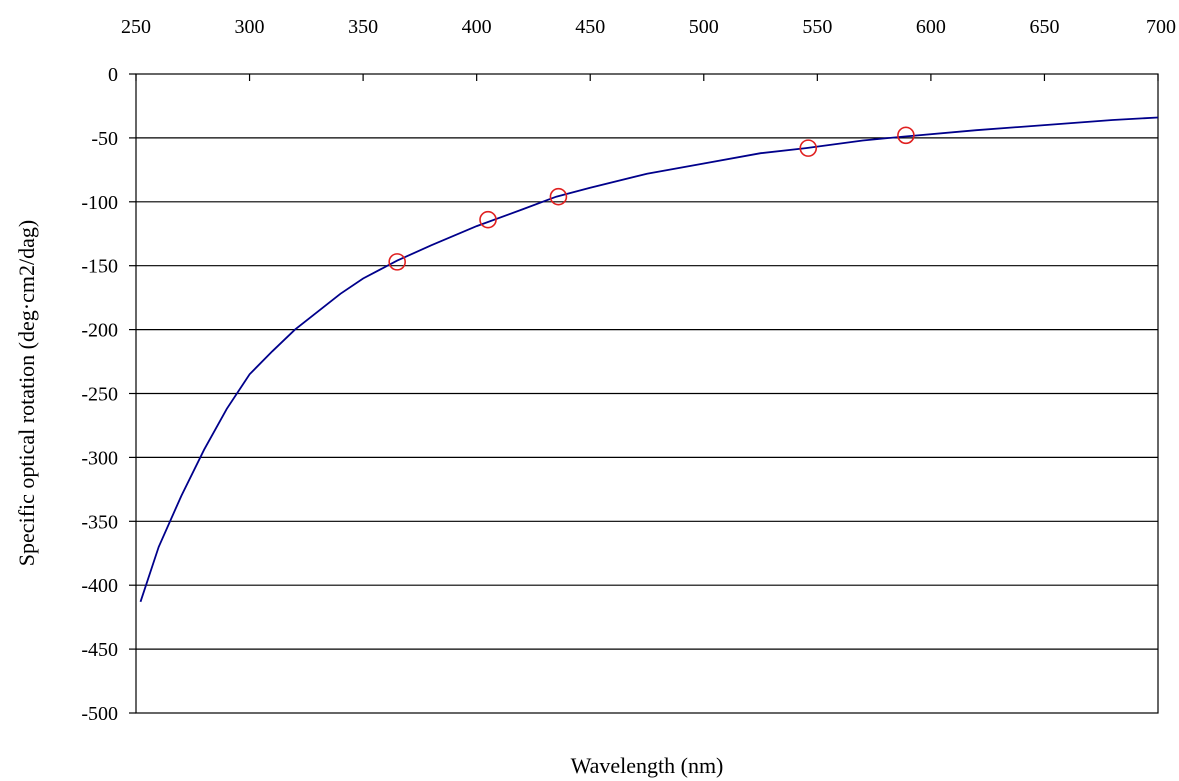 The width and height of the screenshot is (1179, 781). What do you see at coordinates (113, 75) in the screenshot?
I see `y-tick-label: 0` at bounding box center [113, 75].